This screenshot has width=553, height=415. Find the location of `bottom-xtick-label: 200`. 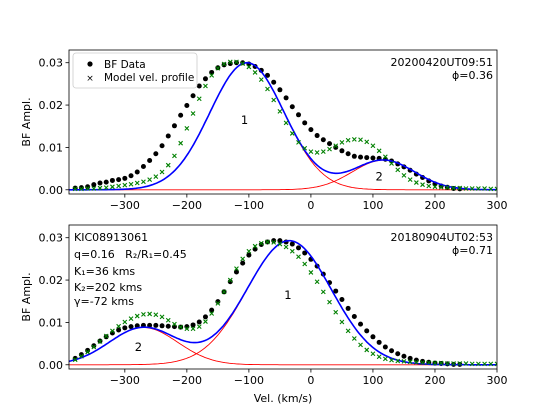

bottom-xtick-label: 200 is located at coordinates (434, 380).